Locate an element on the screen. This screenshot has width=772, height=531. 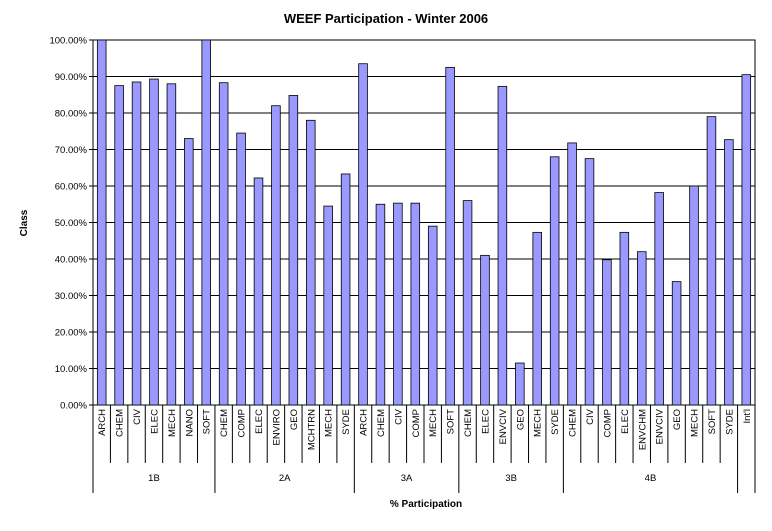
y-axis-title: Class is located at coordinates (24, 222).